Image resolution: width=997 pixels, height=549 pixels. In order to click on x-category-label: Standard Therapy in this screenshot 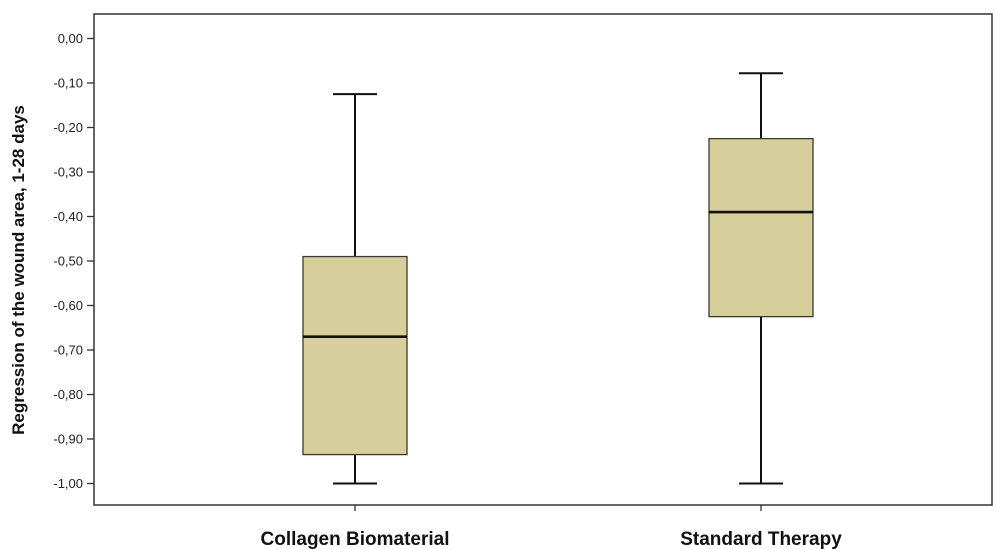, I will do `click(761, 539)`.